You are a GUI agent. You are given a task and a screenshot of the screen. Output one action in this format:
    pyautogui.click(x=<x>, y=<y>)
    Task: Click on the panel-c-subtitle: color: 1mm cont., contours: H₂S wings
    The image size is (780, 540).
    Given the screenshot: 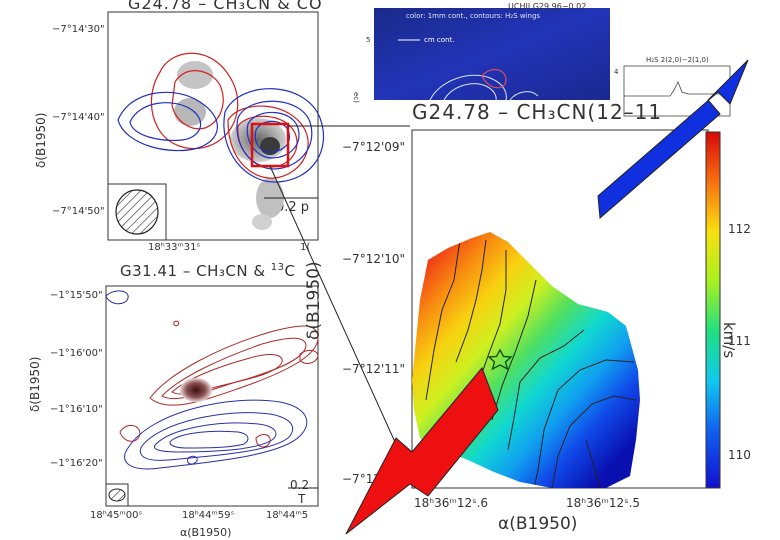 What is the action you would take?
    pyautogui.click(x=473, y=16)
    